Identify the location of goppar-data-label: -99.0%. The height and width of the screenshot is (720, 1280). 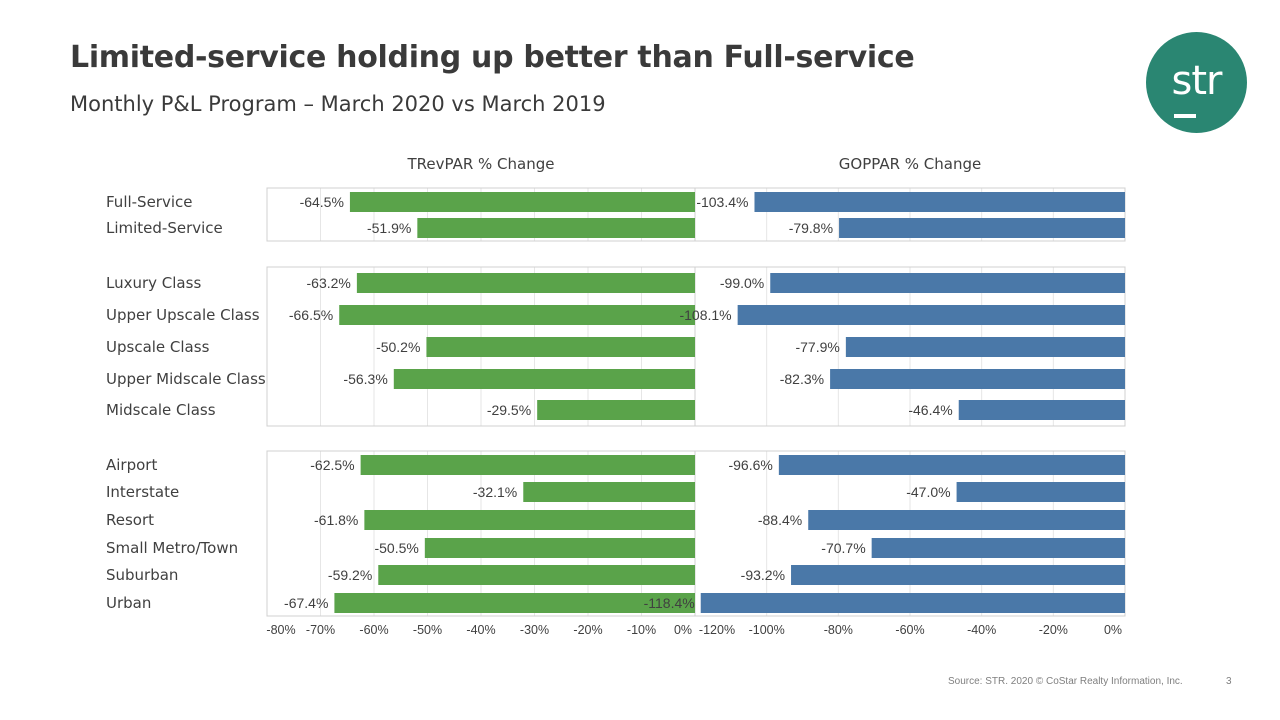
(742, 283).